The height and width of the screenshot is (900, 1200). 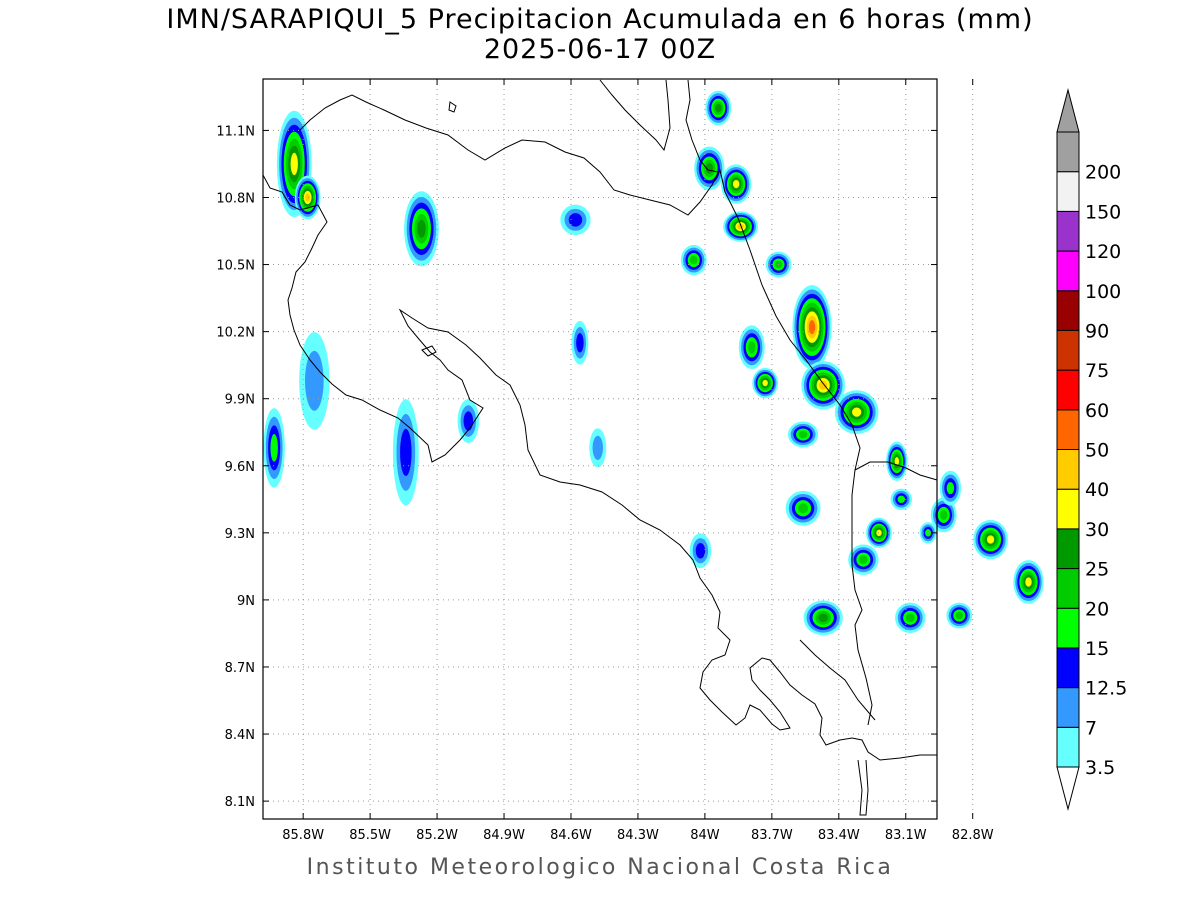 I want to click on panama-coastline, so click(x=896, y=471).